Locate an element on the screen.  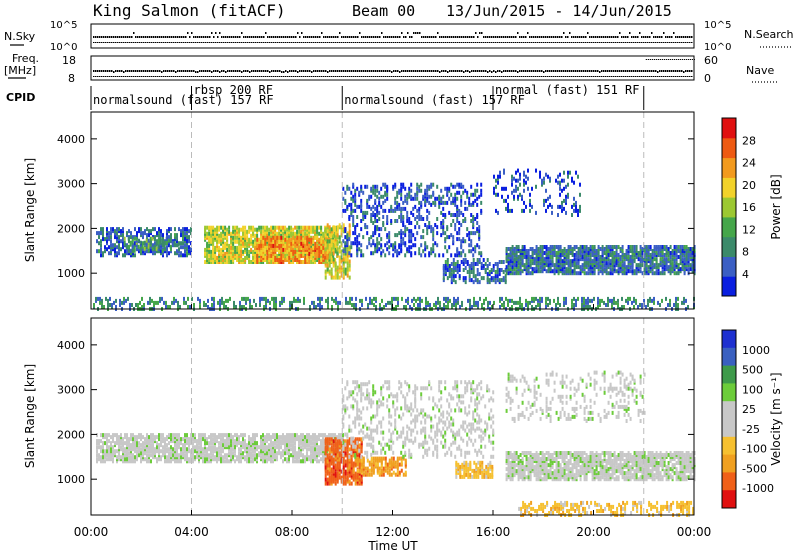
cpid-segment-label: normal (fast) 151 RF is located at coordinates (567, 90).